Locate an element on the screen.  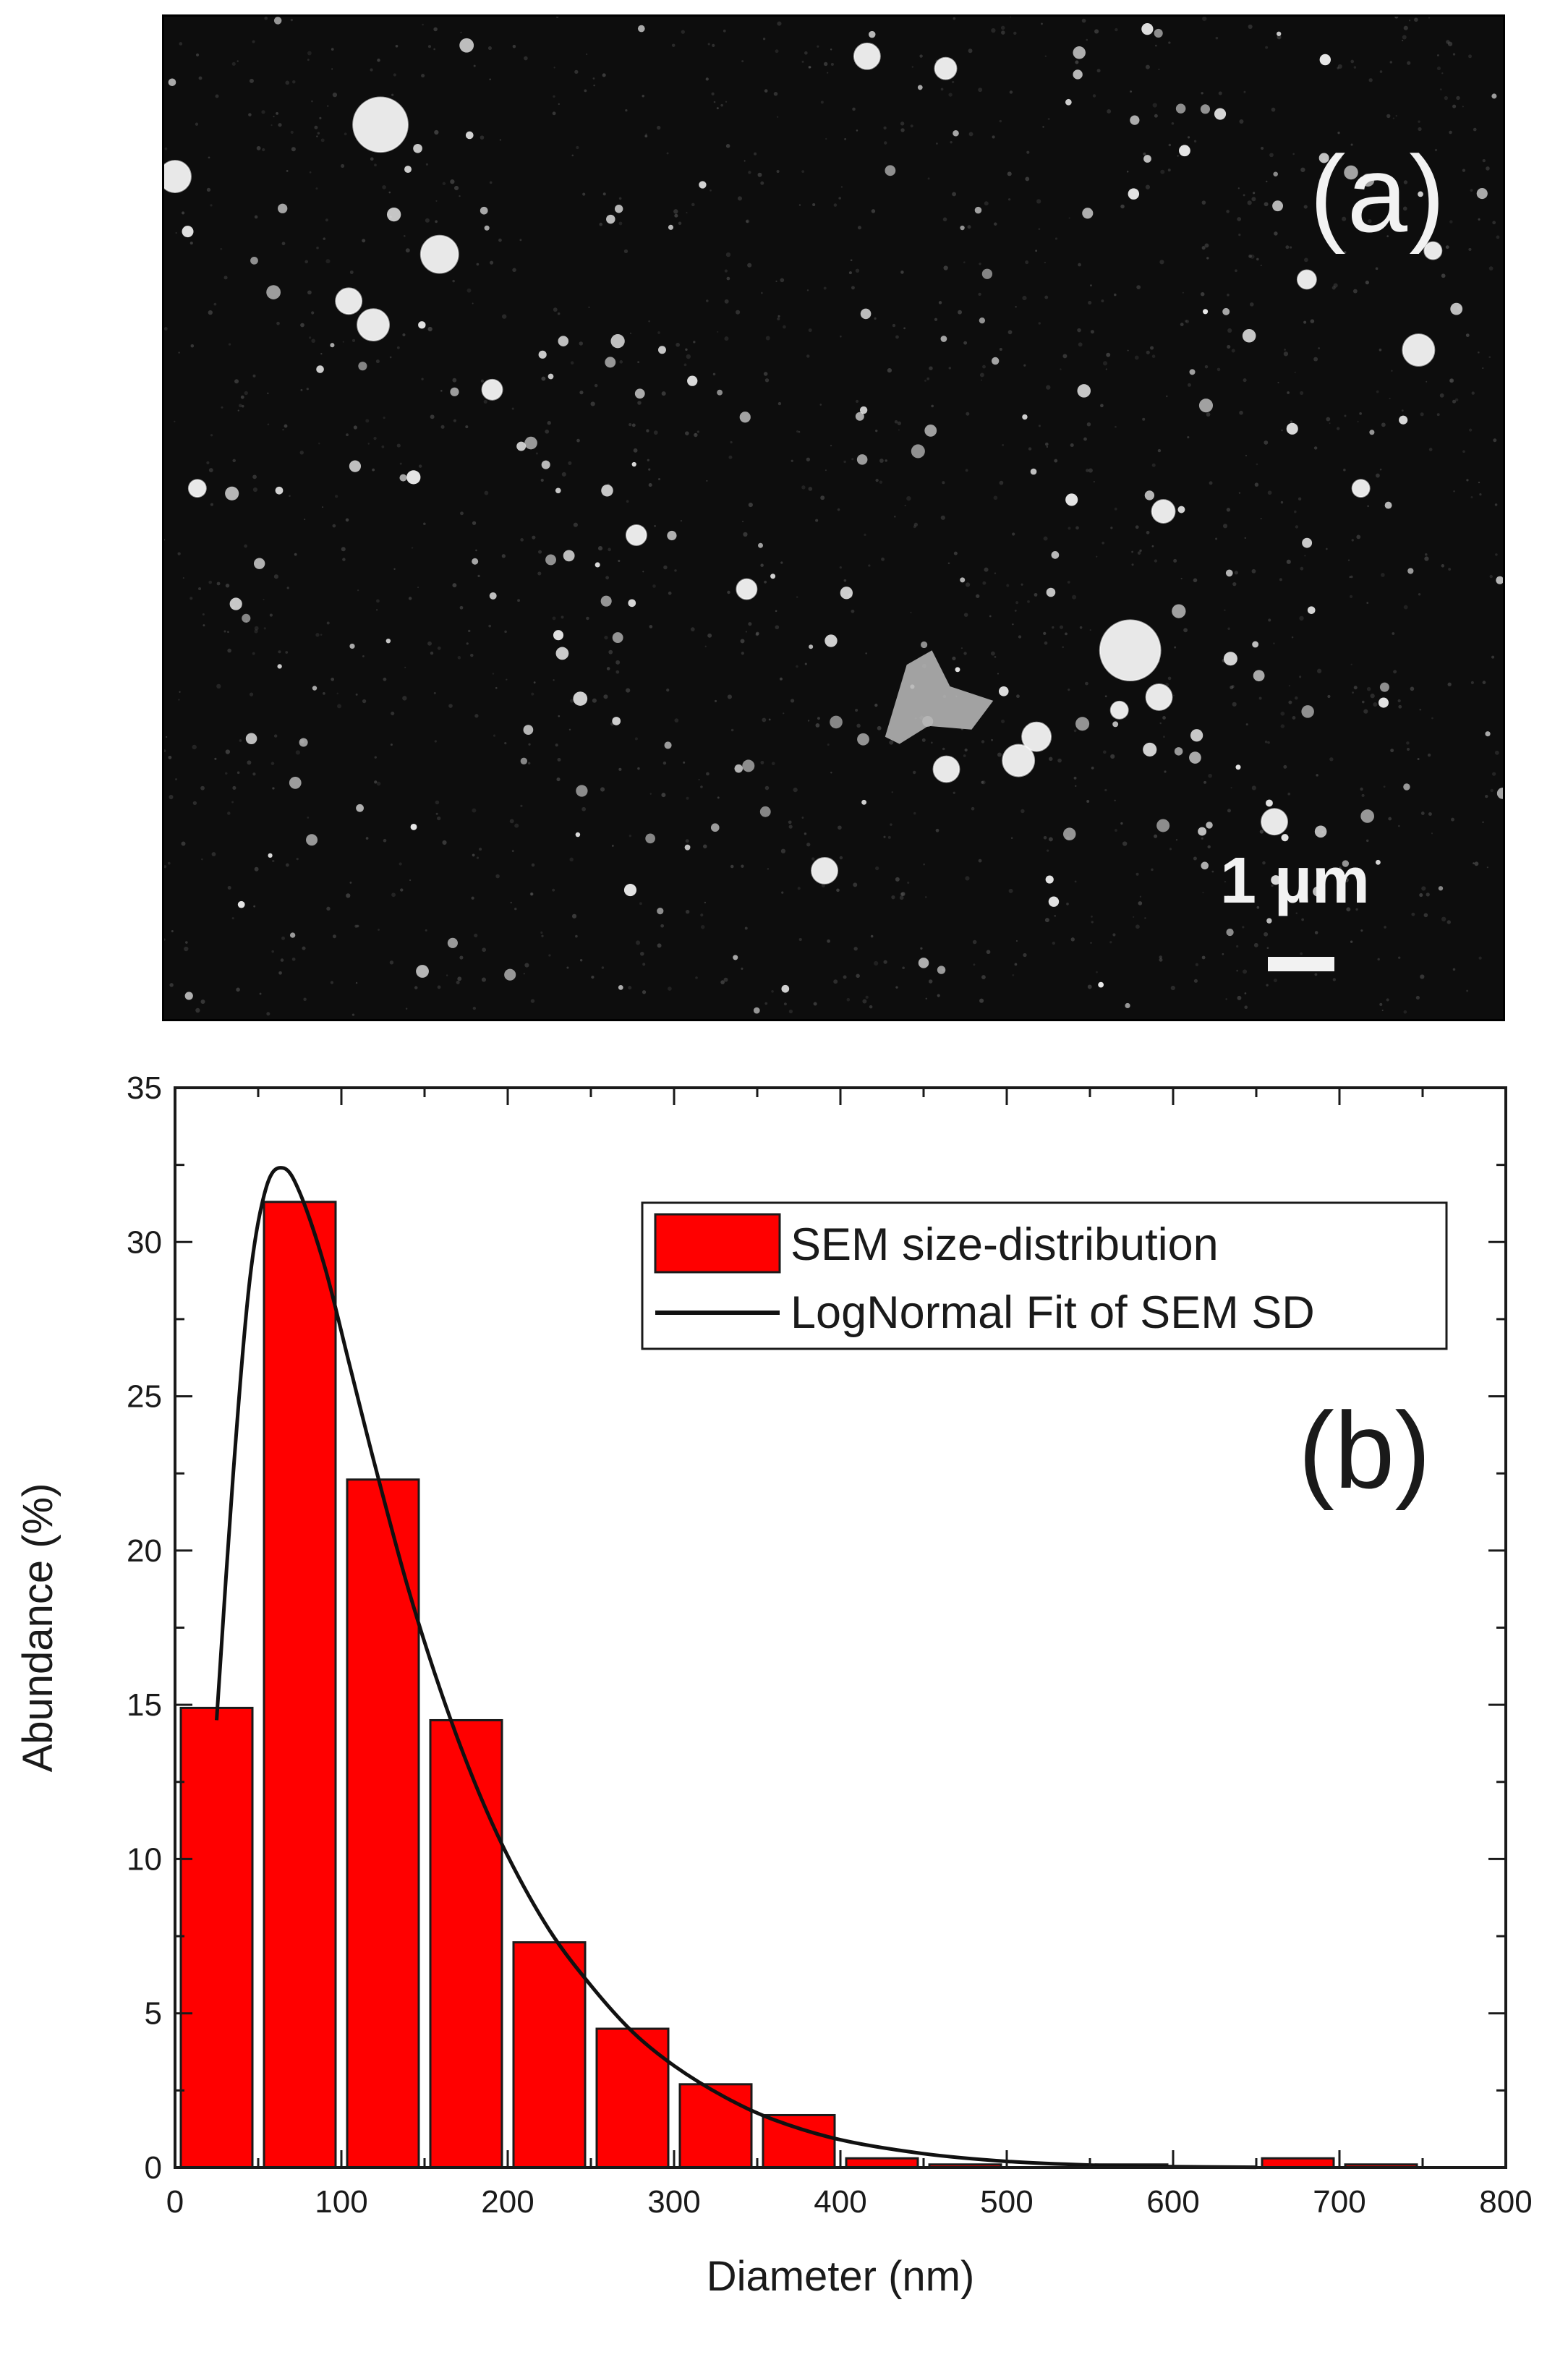
histogram-bar is located at coordinates (300, 1685).